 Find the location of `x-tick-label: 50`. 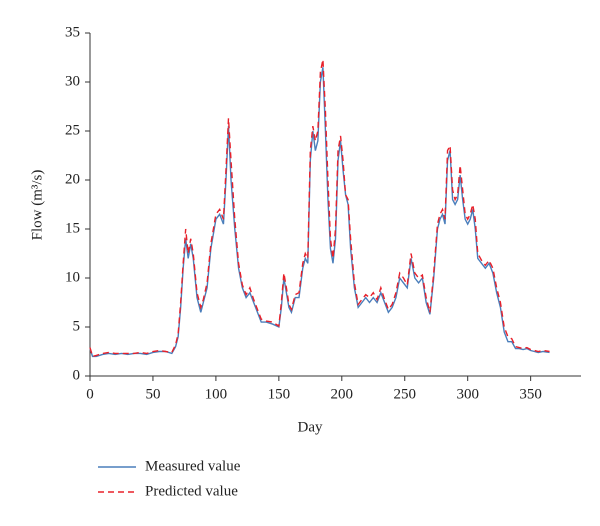

x-tick-label: 50 is located at coordinates (152, 394).